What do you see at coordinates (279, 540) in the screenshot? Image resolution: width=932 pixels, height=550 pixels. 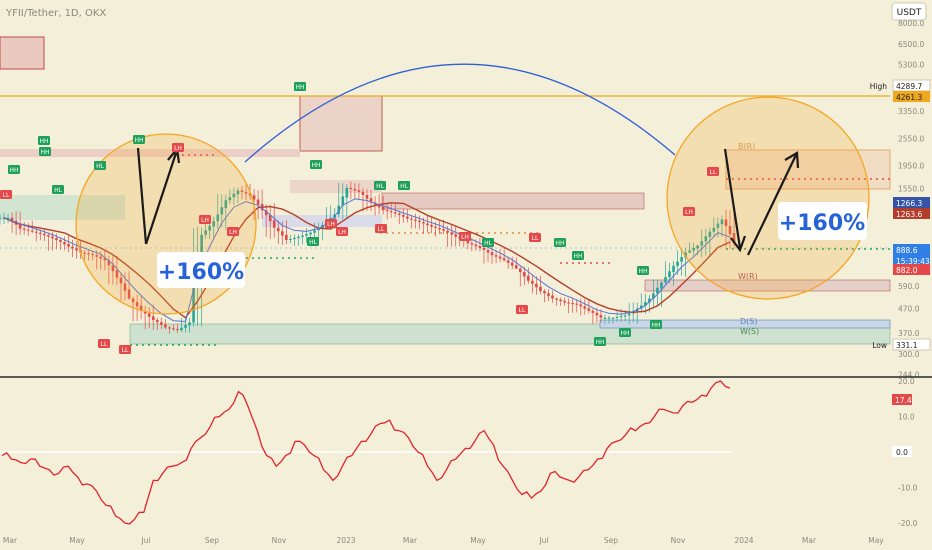 I see `time-tick-label: Nov` at bounding box center [279, 540].